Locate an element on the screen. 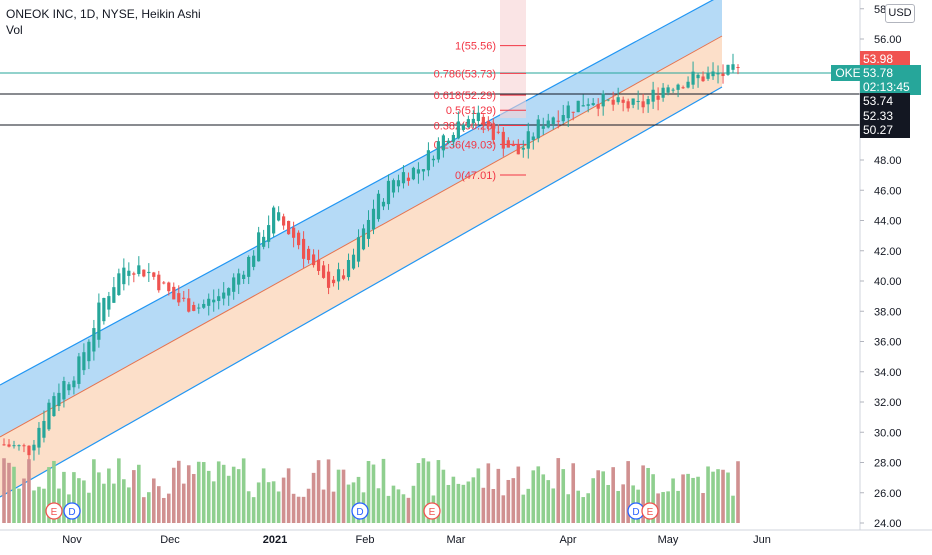 Image resolution: width=932 pixels, height=555 pixels. event-marker-letter: E is located at coordinates (54, 512).